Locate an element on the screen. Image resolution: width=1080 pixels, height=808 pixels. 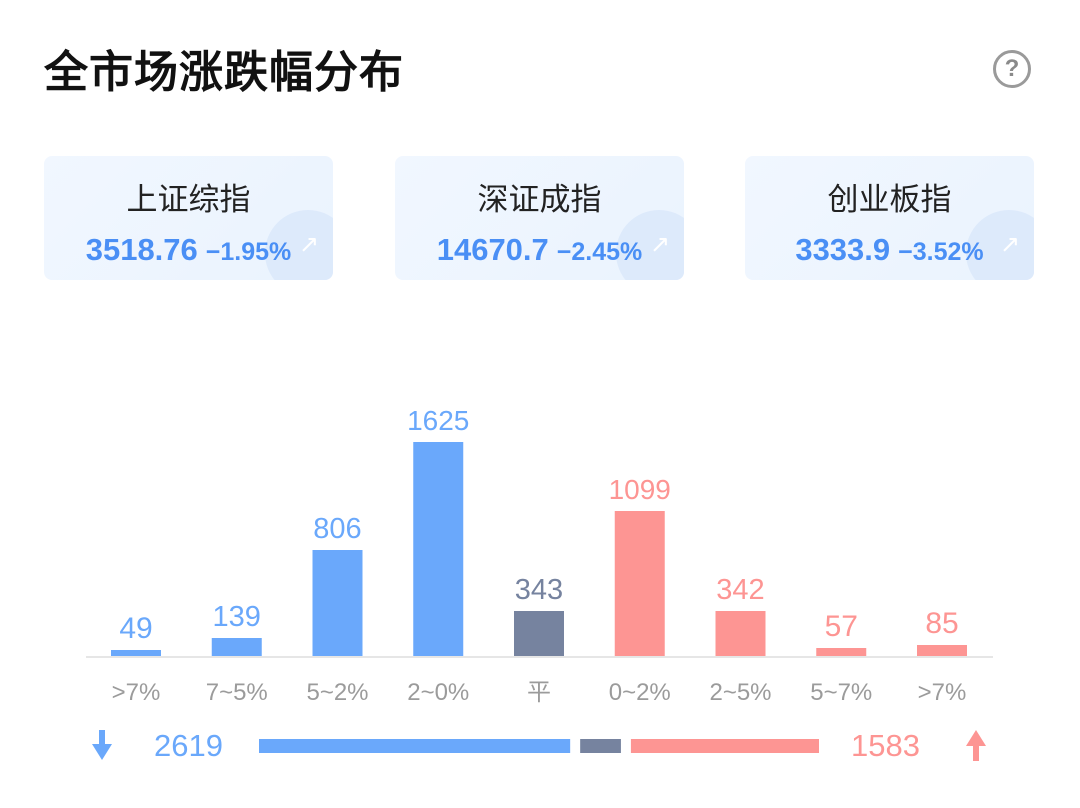
bar-value-label: 85 is located at coordinates (941, 623).